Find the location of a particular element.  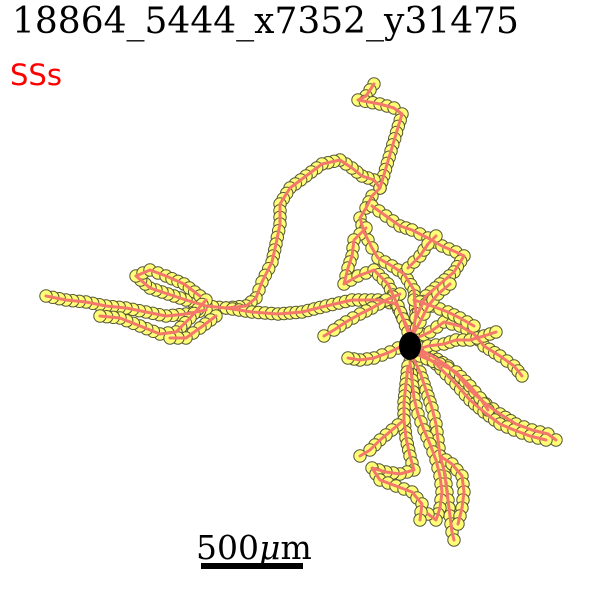

soma is located at coordinates (410, 346).